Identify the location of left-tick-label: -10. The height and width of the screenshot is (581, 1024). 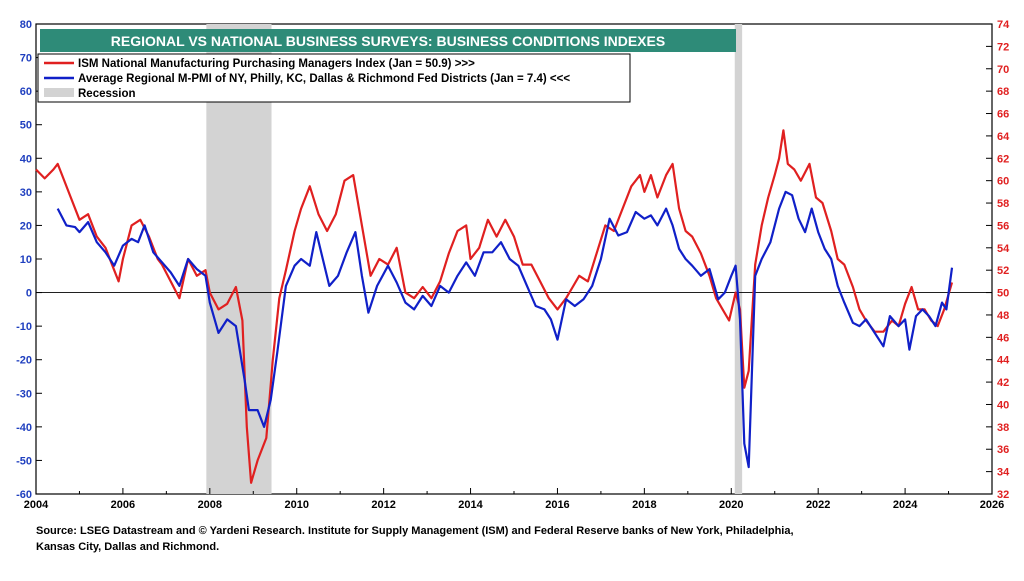
(24, 327).